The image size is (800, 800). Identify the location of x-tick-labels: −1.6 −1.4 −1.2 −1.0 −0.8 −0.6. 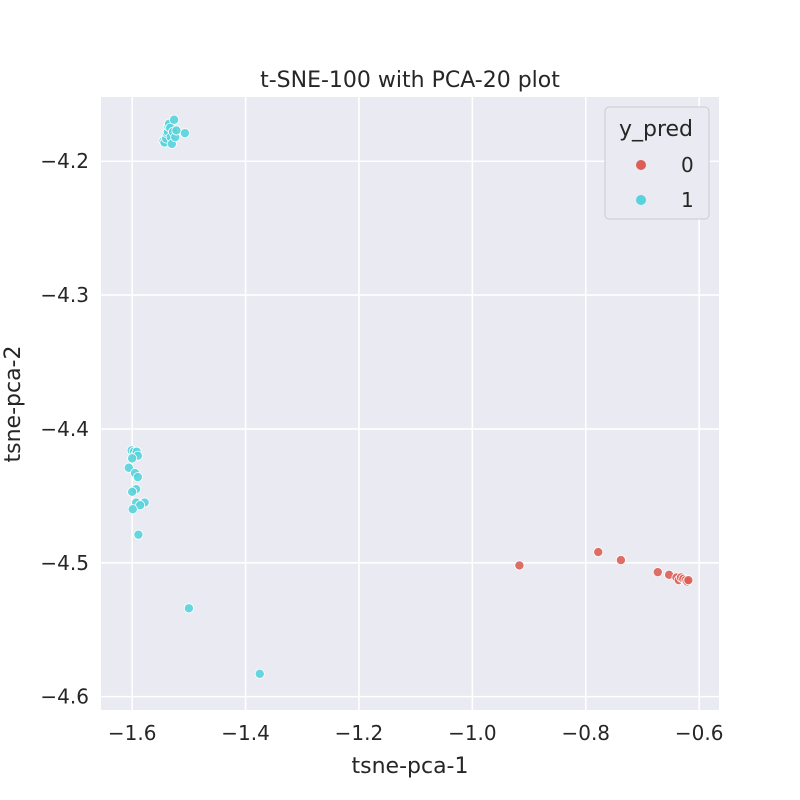
(416, 733).